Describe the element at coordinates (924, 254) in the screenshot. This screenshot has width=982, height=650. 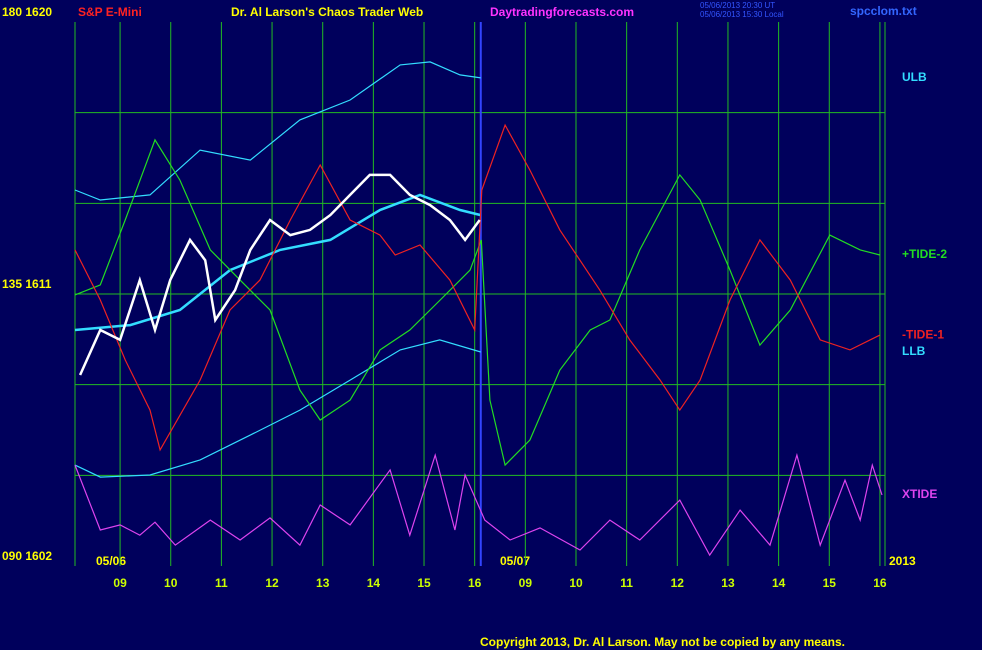
I see `series-label: +TIDE-2` at that location.